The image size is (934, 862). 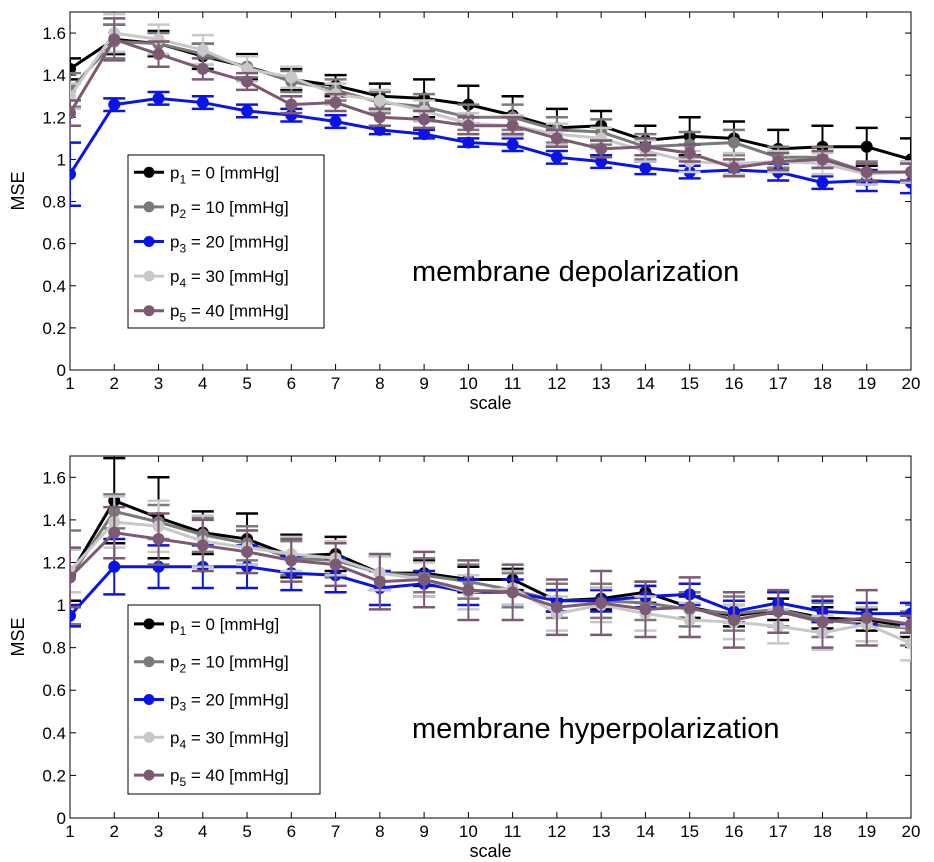 What do you see at coordinates (911, 831) in the screenshot?
I see `x-tick-label: 20` at bounding box center [911, 831].